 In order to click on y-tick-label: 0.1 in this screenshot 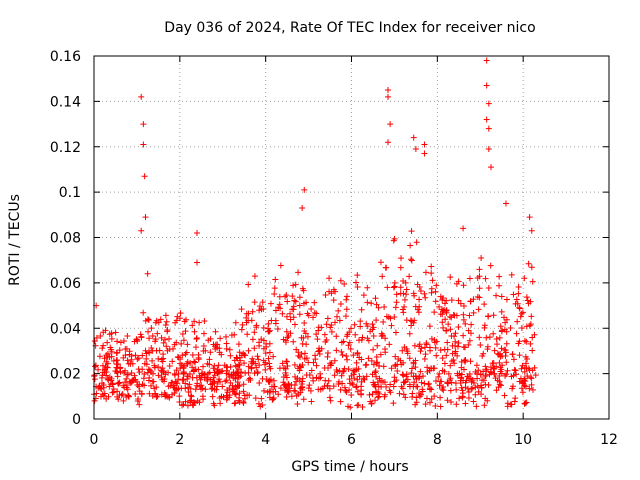, I will do `click(70, 193)`.